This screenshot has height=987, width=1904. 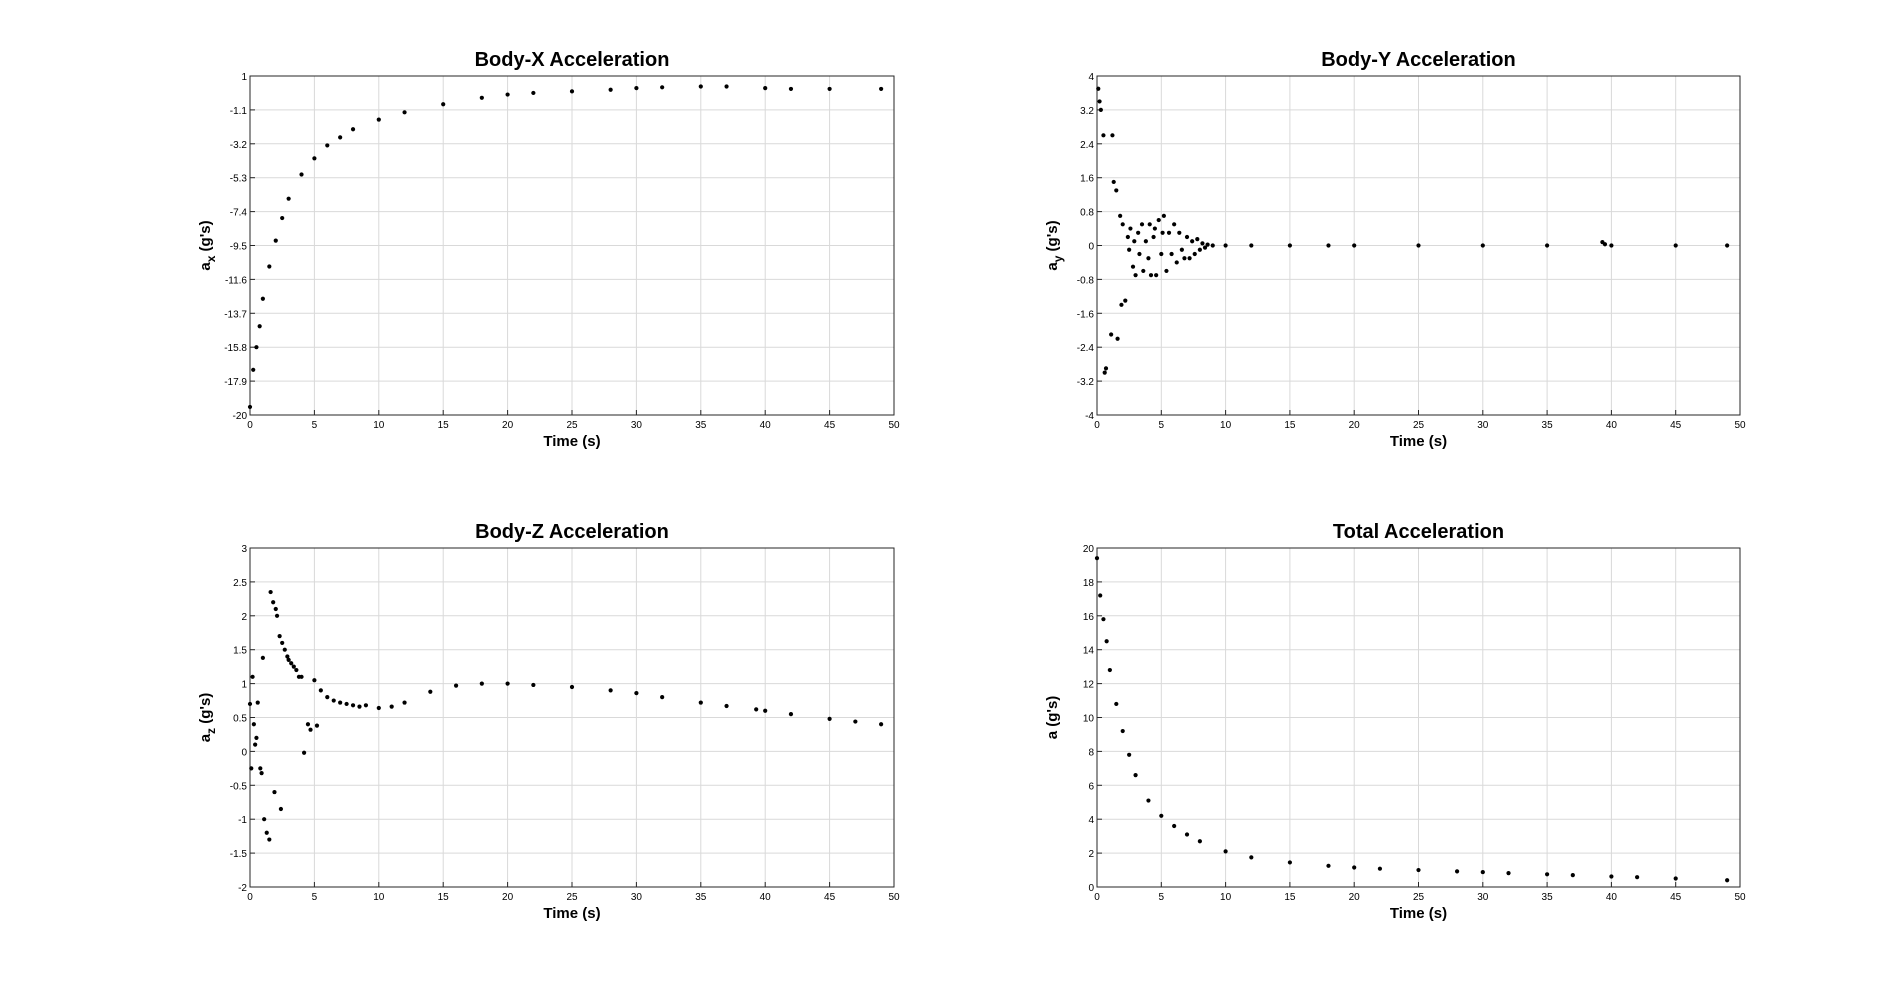 I want to click on y-tick-label: 10, so click(x=1089, y=719).